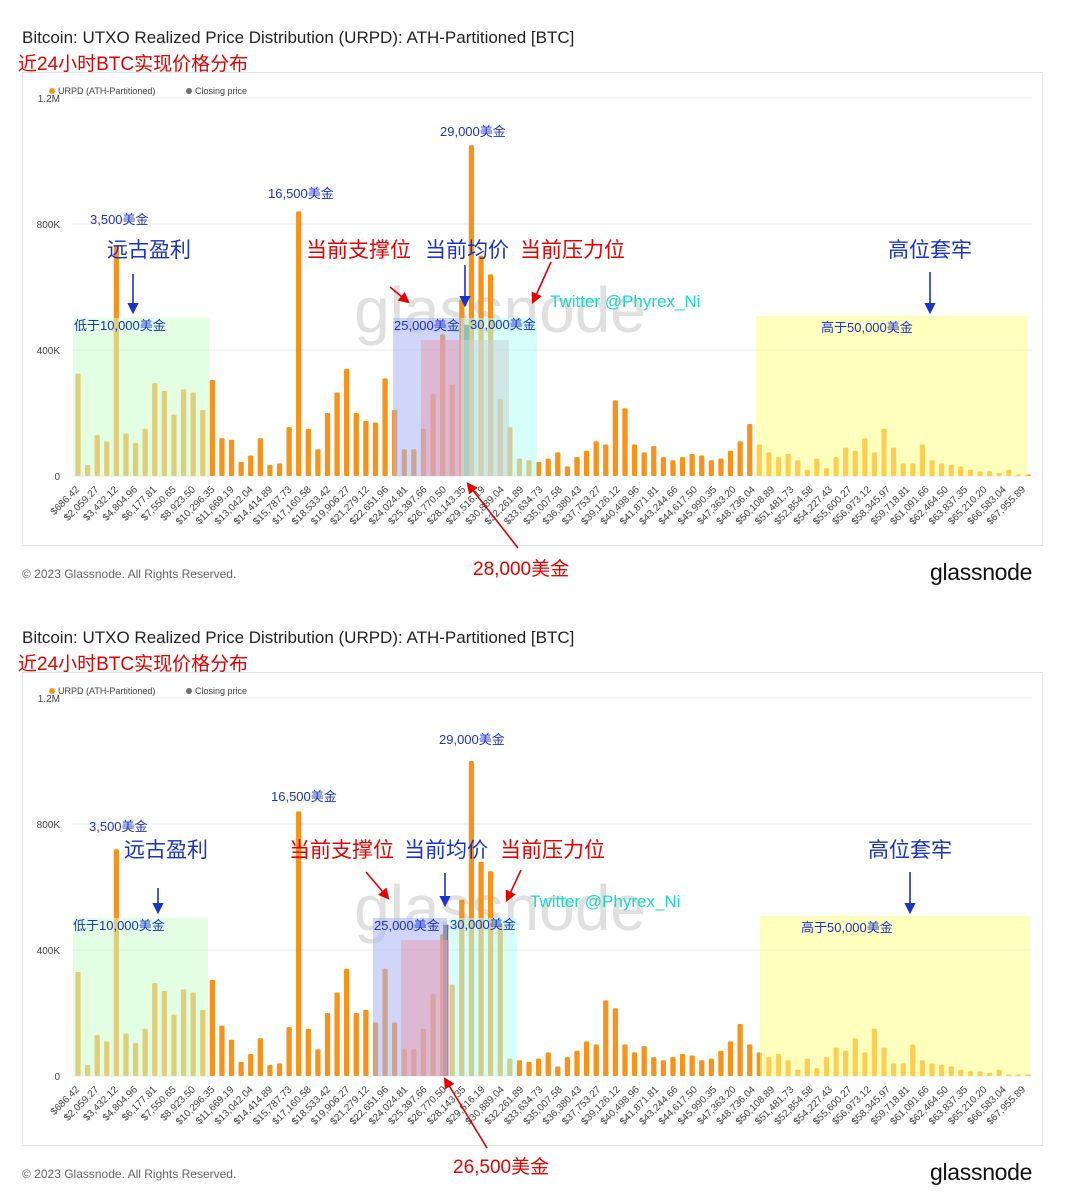  I want to click on annotation-average: 当前均价, so click(446, 850).